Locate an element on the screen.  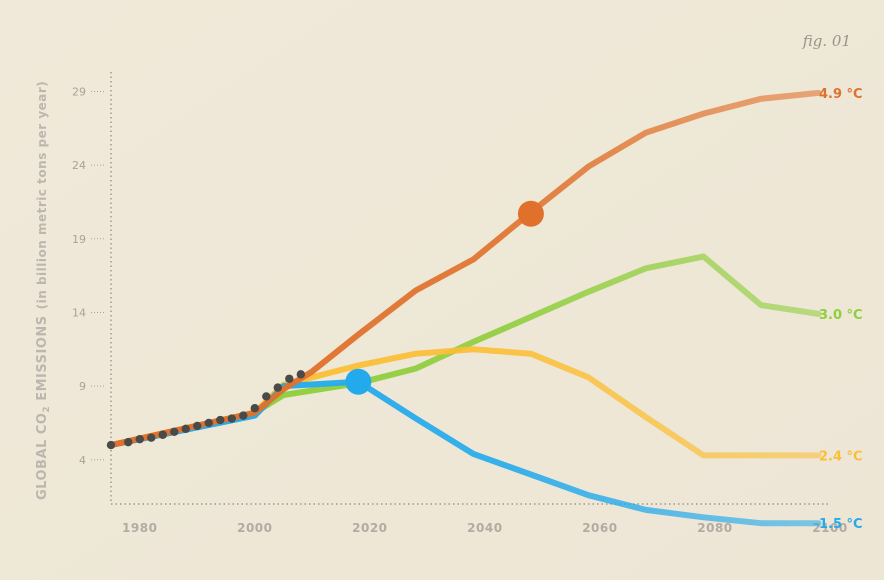
x-tick-label: 1980 is located at coordinates (139, 528).